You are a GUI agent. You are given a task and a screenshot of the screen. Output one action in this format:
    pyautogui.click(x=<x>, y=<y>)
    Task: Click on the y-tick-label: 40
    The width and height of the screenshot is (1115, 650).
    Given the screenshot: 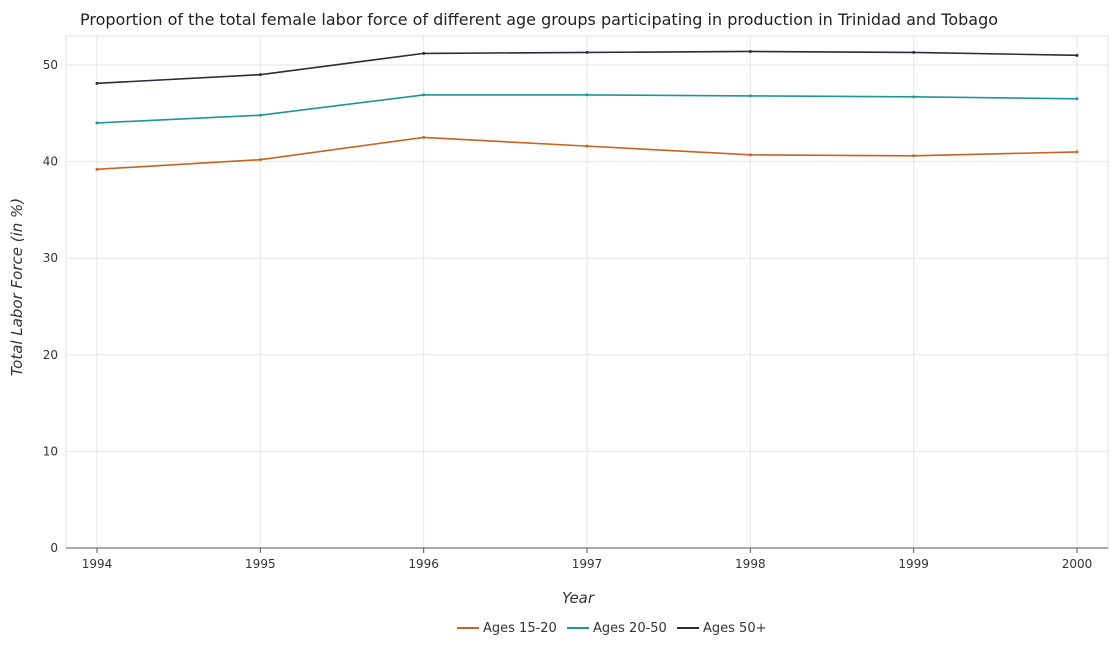 What is the action you would take?
    pyautogui.click(x=50, y=162)
    